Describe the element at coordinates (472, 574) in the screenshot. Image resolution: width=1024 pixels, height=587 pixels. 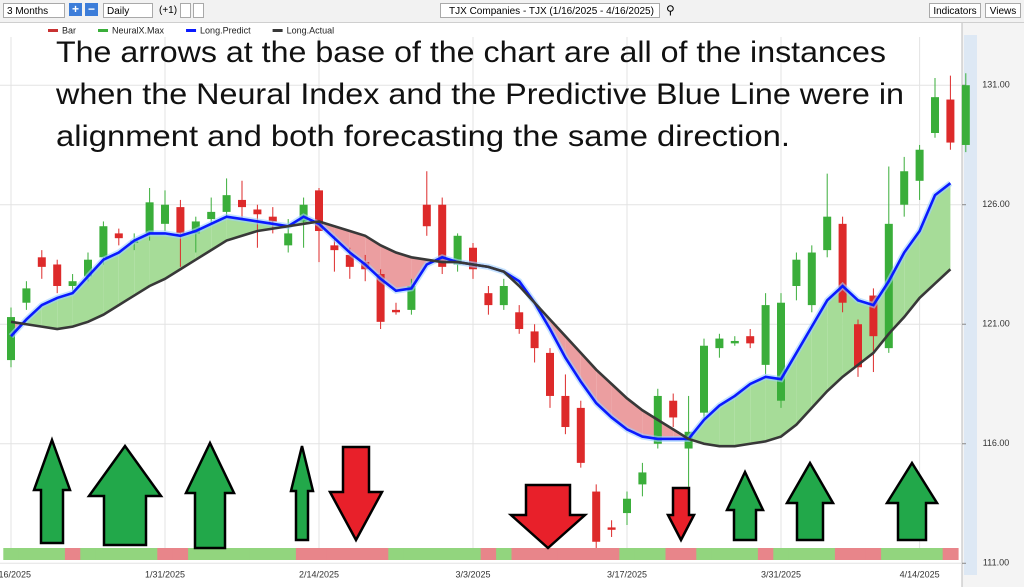
I see `x-tick-label: 3/3/2025` at that location.